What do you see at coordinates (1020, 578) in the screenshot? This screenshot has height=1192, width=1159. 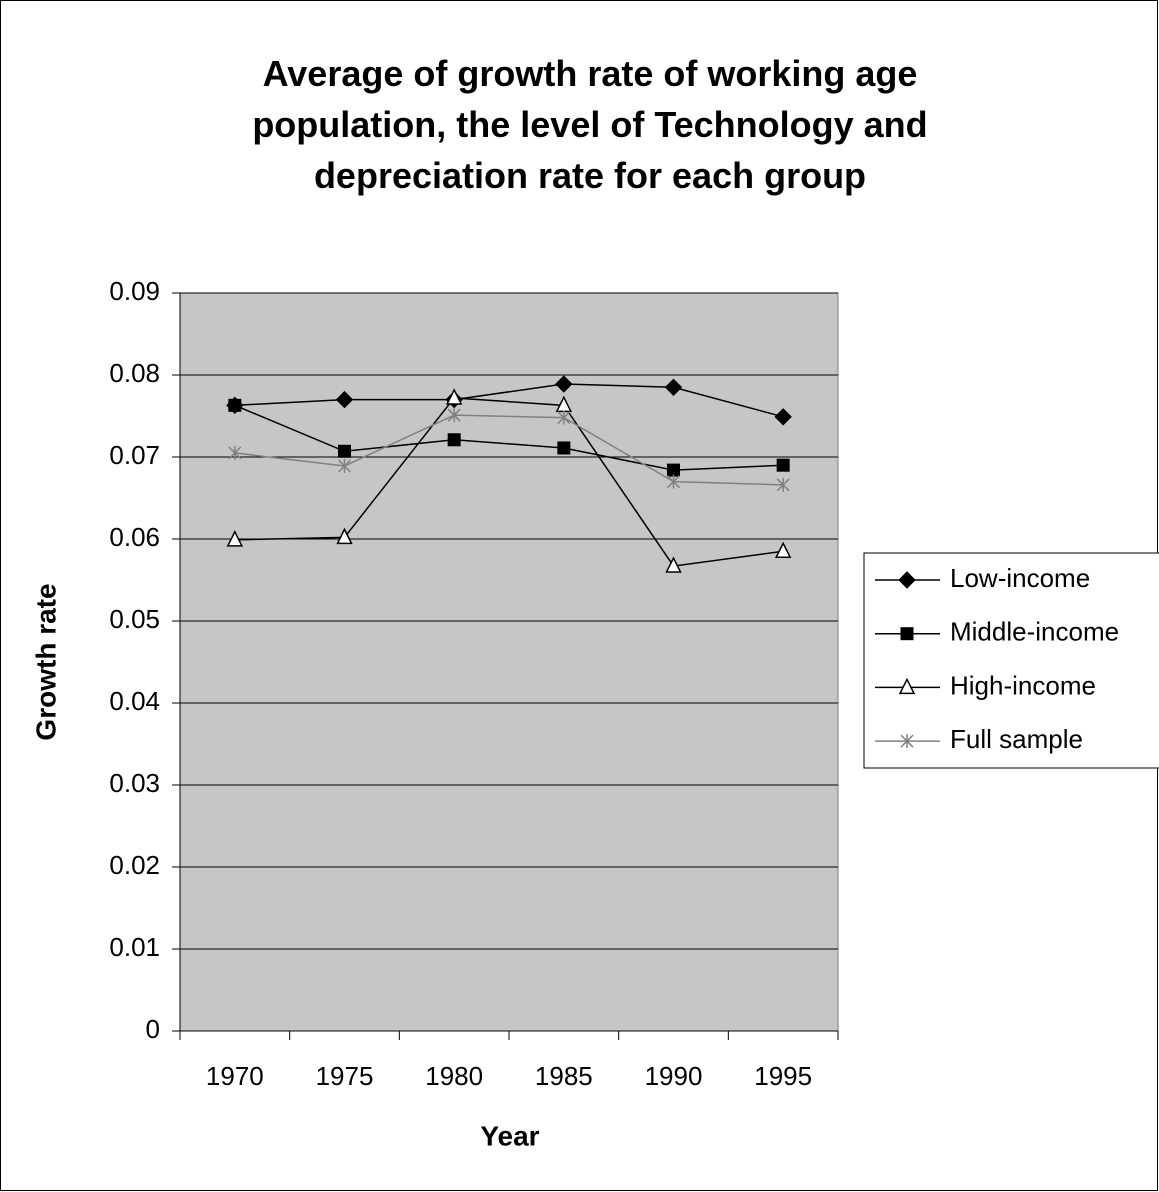 I see `legend-label: Low-income` at bounding box center [1020, 578].